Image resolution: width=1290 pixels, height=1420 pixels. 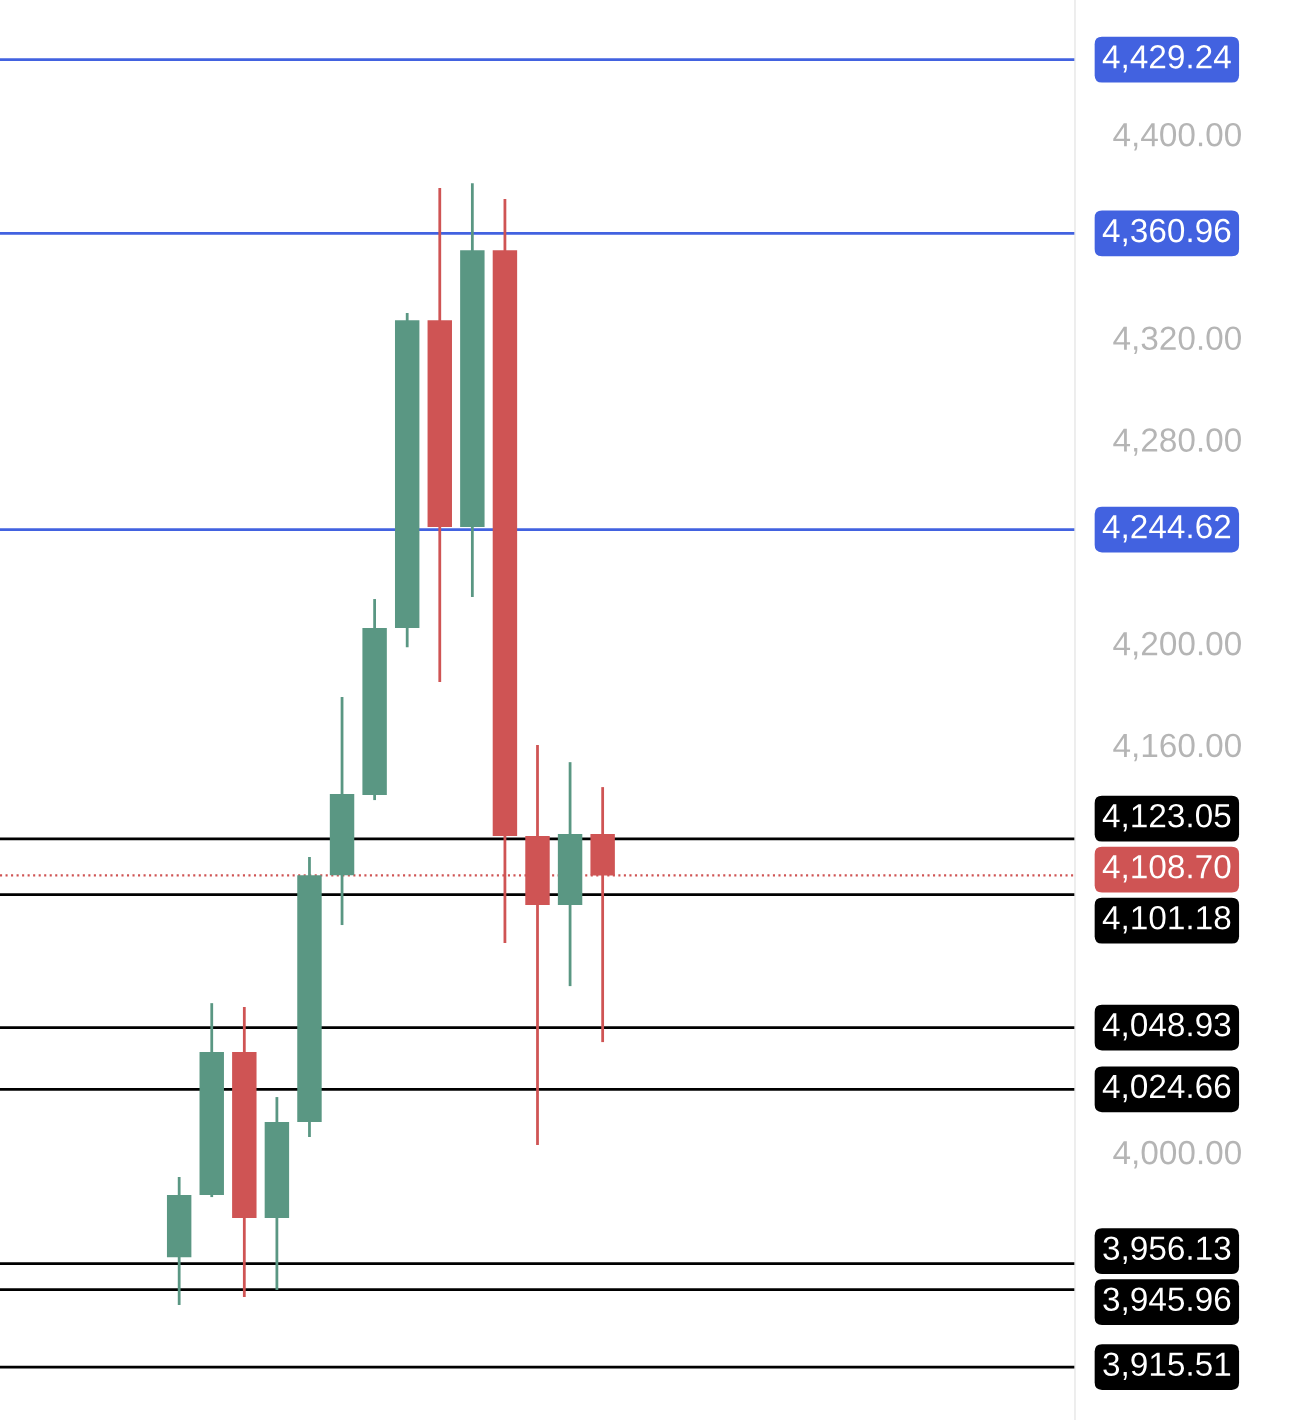 What do you see at coordinates (1177, 645) in the screenshot?
I see `y-tick-label: 4,200.00` at bounding box center [1177, 645].